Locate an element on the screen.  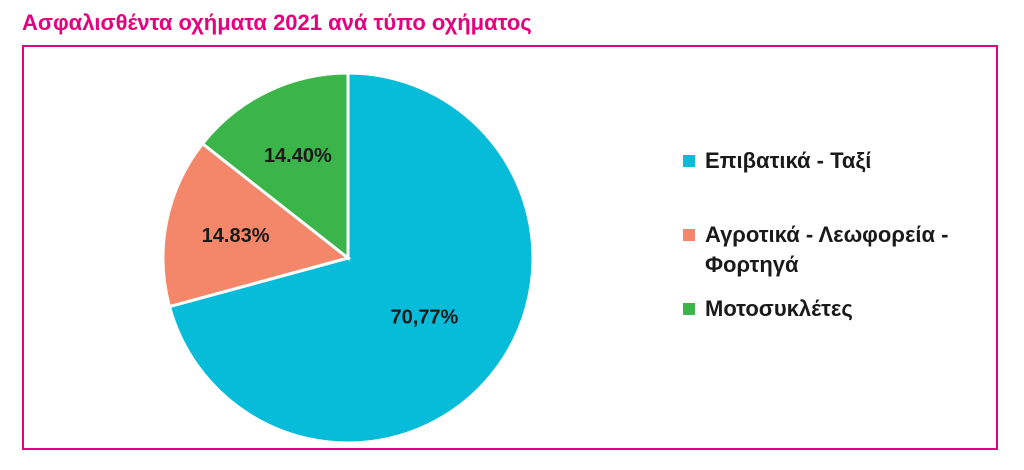
legend-swatch-passenger-taxi is located at coordinates (689, 161).